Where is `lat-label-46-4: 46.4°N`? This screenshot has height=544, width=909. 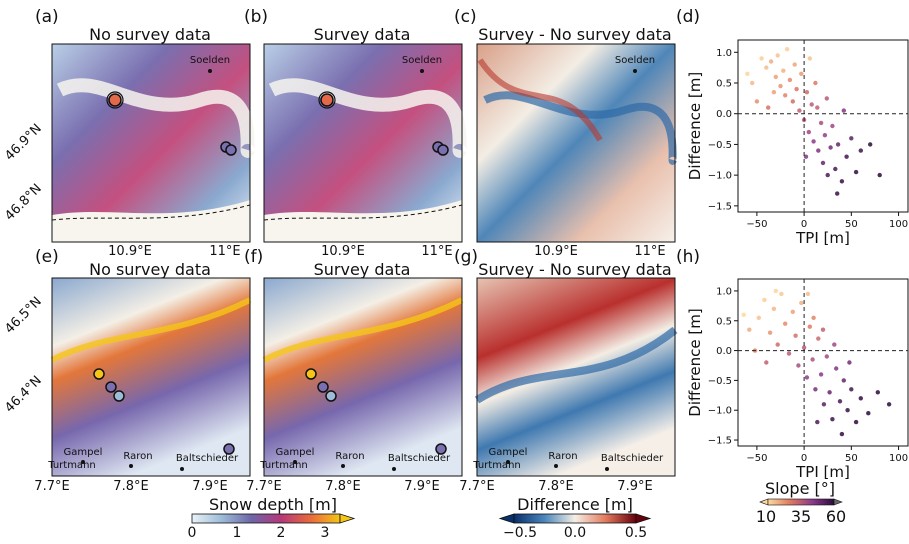 lat-label-46-4: 46.4°N is located at coordinates (23, 394).